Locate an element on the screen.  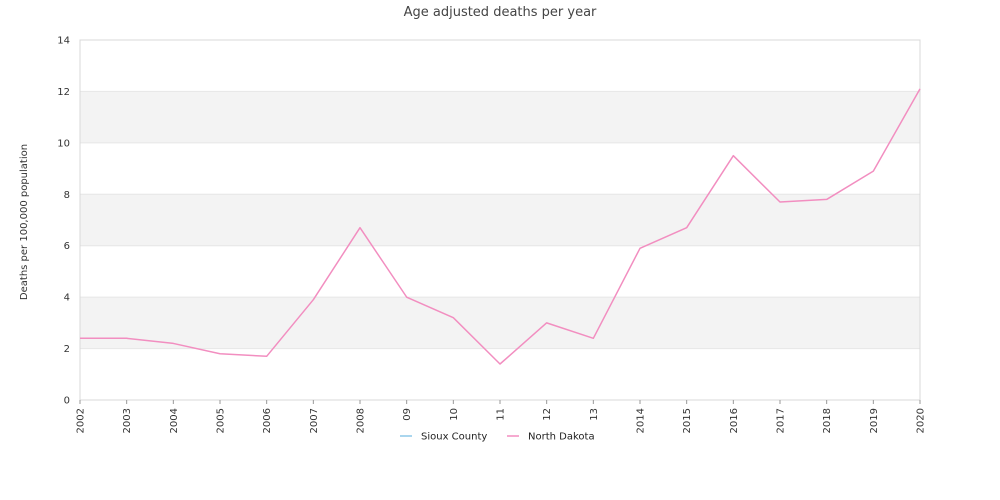
y-tick-label: 2 is located at coordinates (67, 349).